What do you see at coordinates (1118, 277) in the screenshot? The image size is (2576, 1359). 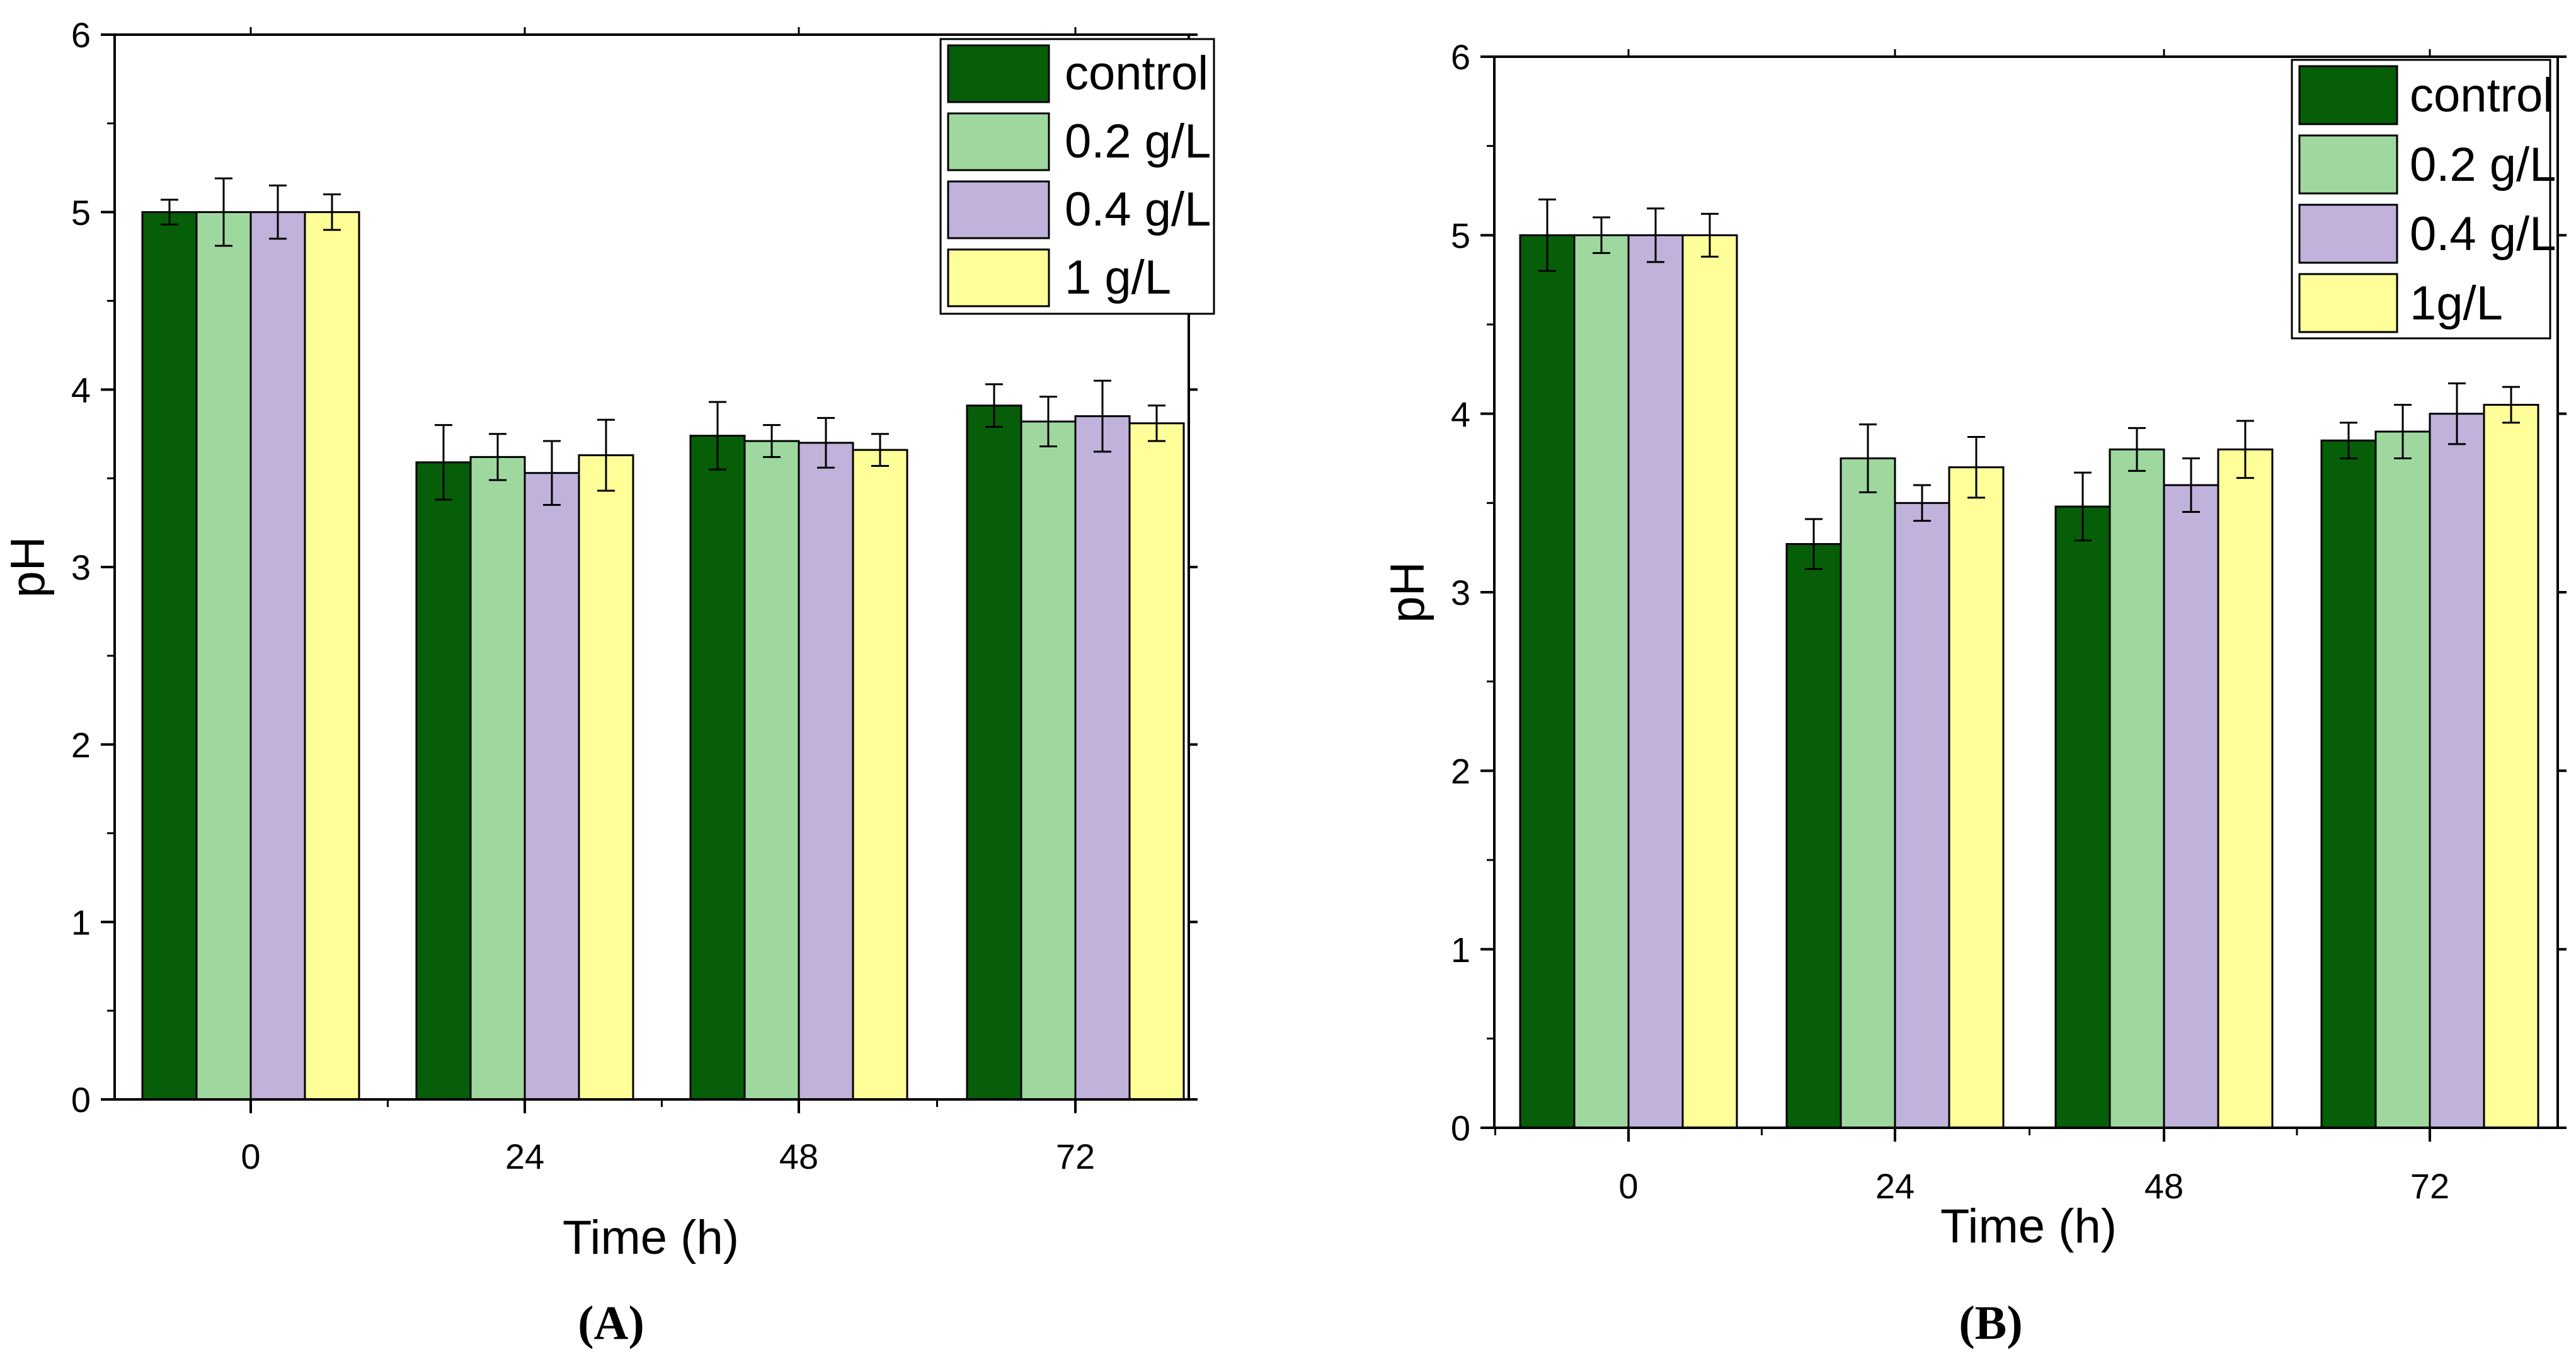 I see `legend-label: 1 g/L` at bounding box center [1118, 277].